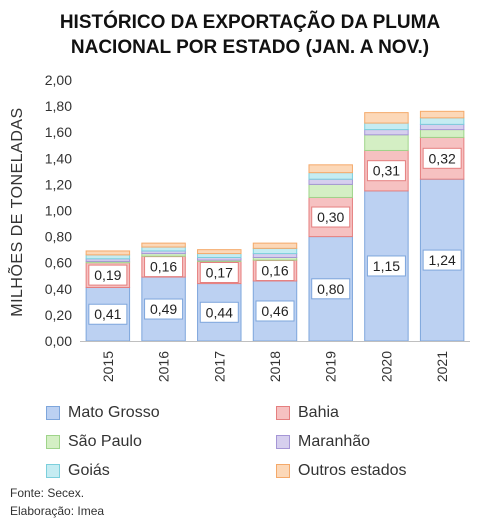  What do you see at coordinates (105, 441) in the screenshot?
I see `legend-label: São Paulo` at bounding box center [105, 441].